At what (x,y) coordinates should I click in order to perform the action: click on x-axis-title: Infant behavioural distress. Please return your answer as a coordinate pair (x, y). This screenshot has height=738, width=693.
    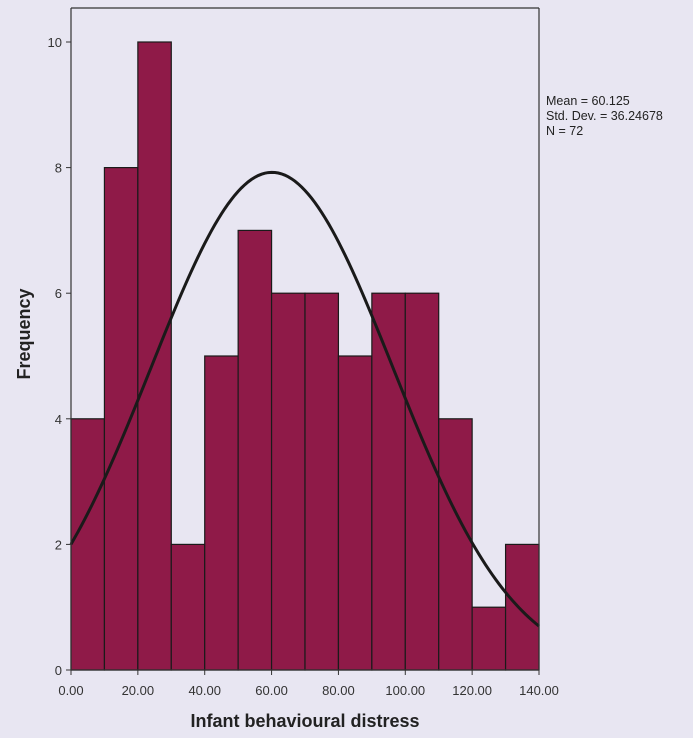
    Looking at the image, I should click on (304, 721).